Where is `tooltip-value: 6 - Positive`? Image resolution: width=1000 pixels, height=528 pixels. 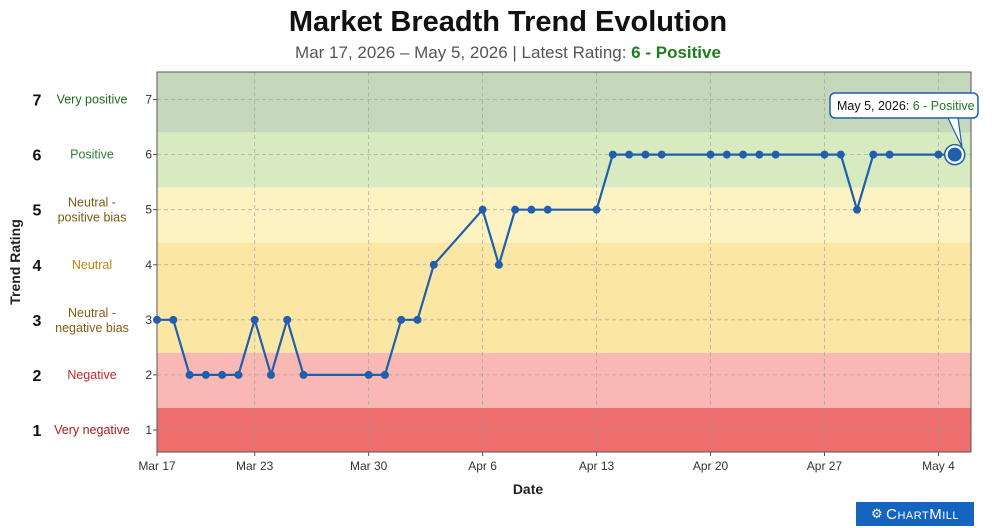
tooltip-value: 6 - Positive is located at coordinates (944, 106).